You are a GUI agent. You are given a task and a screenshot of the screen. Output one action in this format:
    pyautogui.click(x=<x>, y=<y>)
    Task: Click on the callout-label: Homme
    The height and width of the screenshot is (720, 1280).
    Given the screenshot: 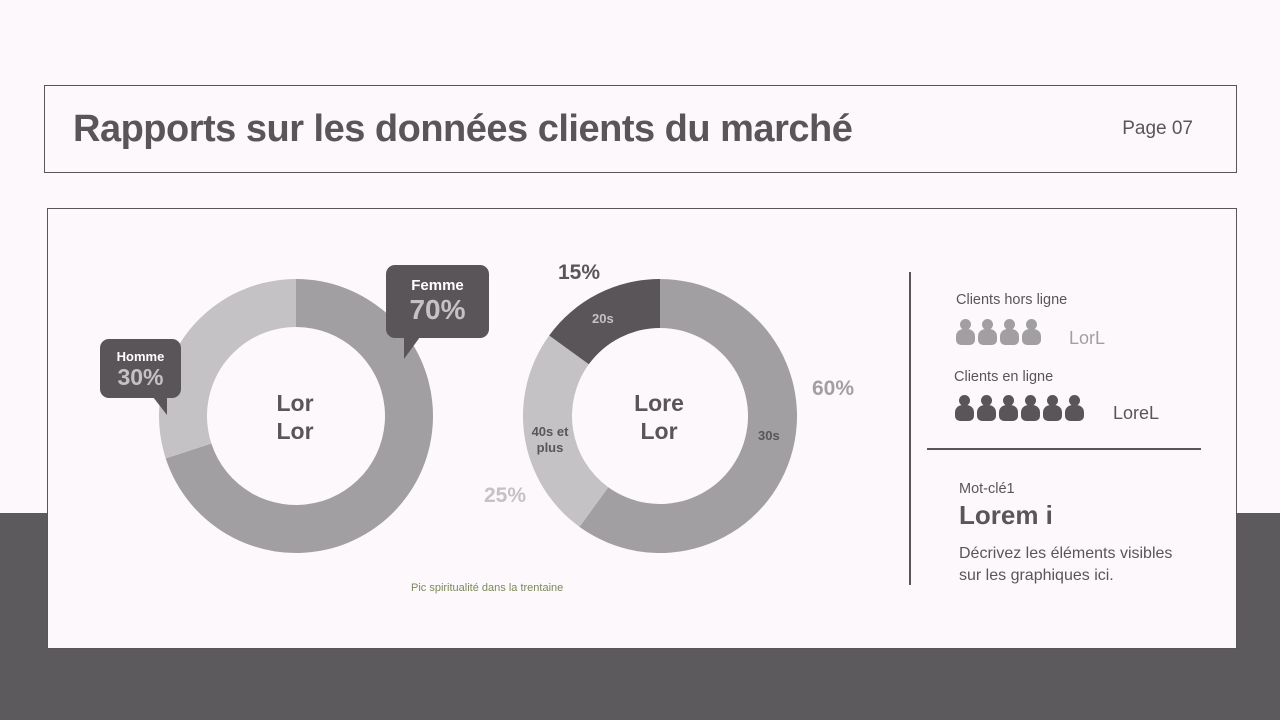 What is the action you would take?
    pyautogui.click(x=140, y=356)
    